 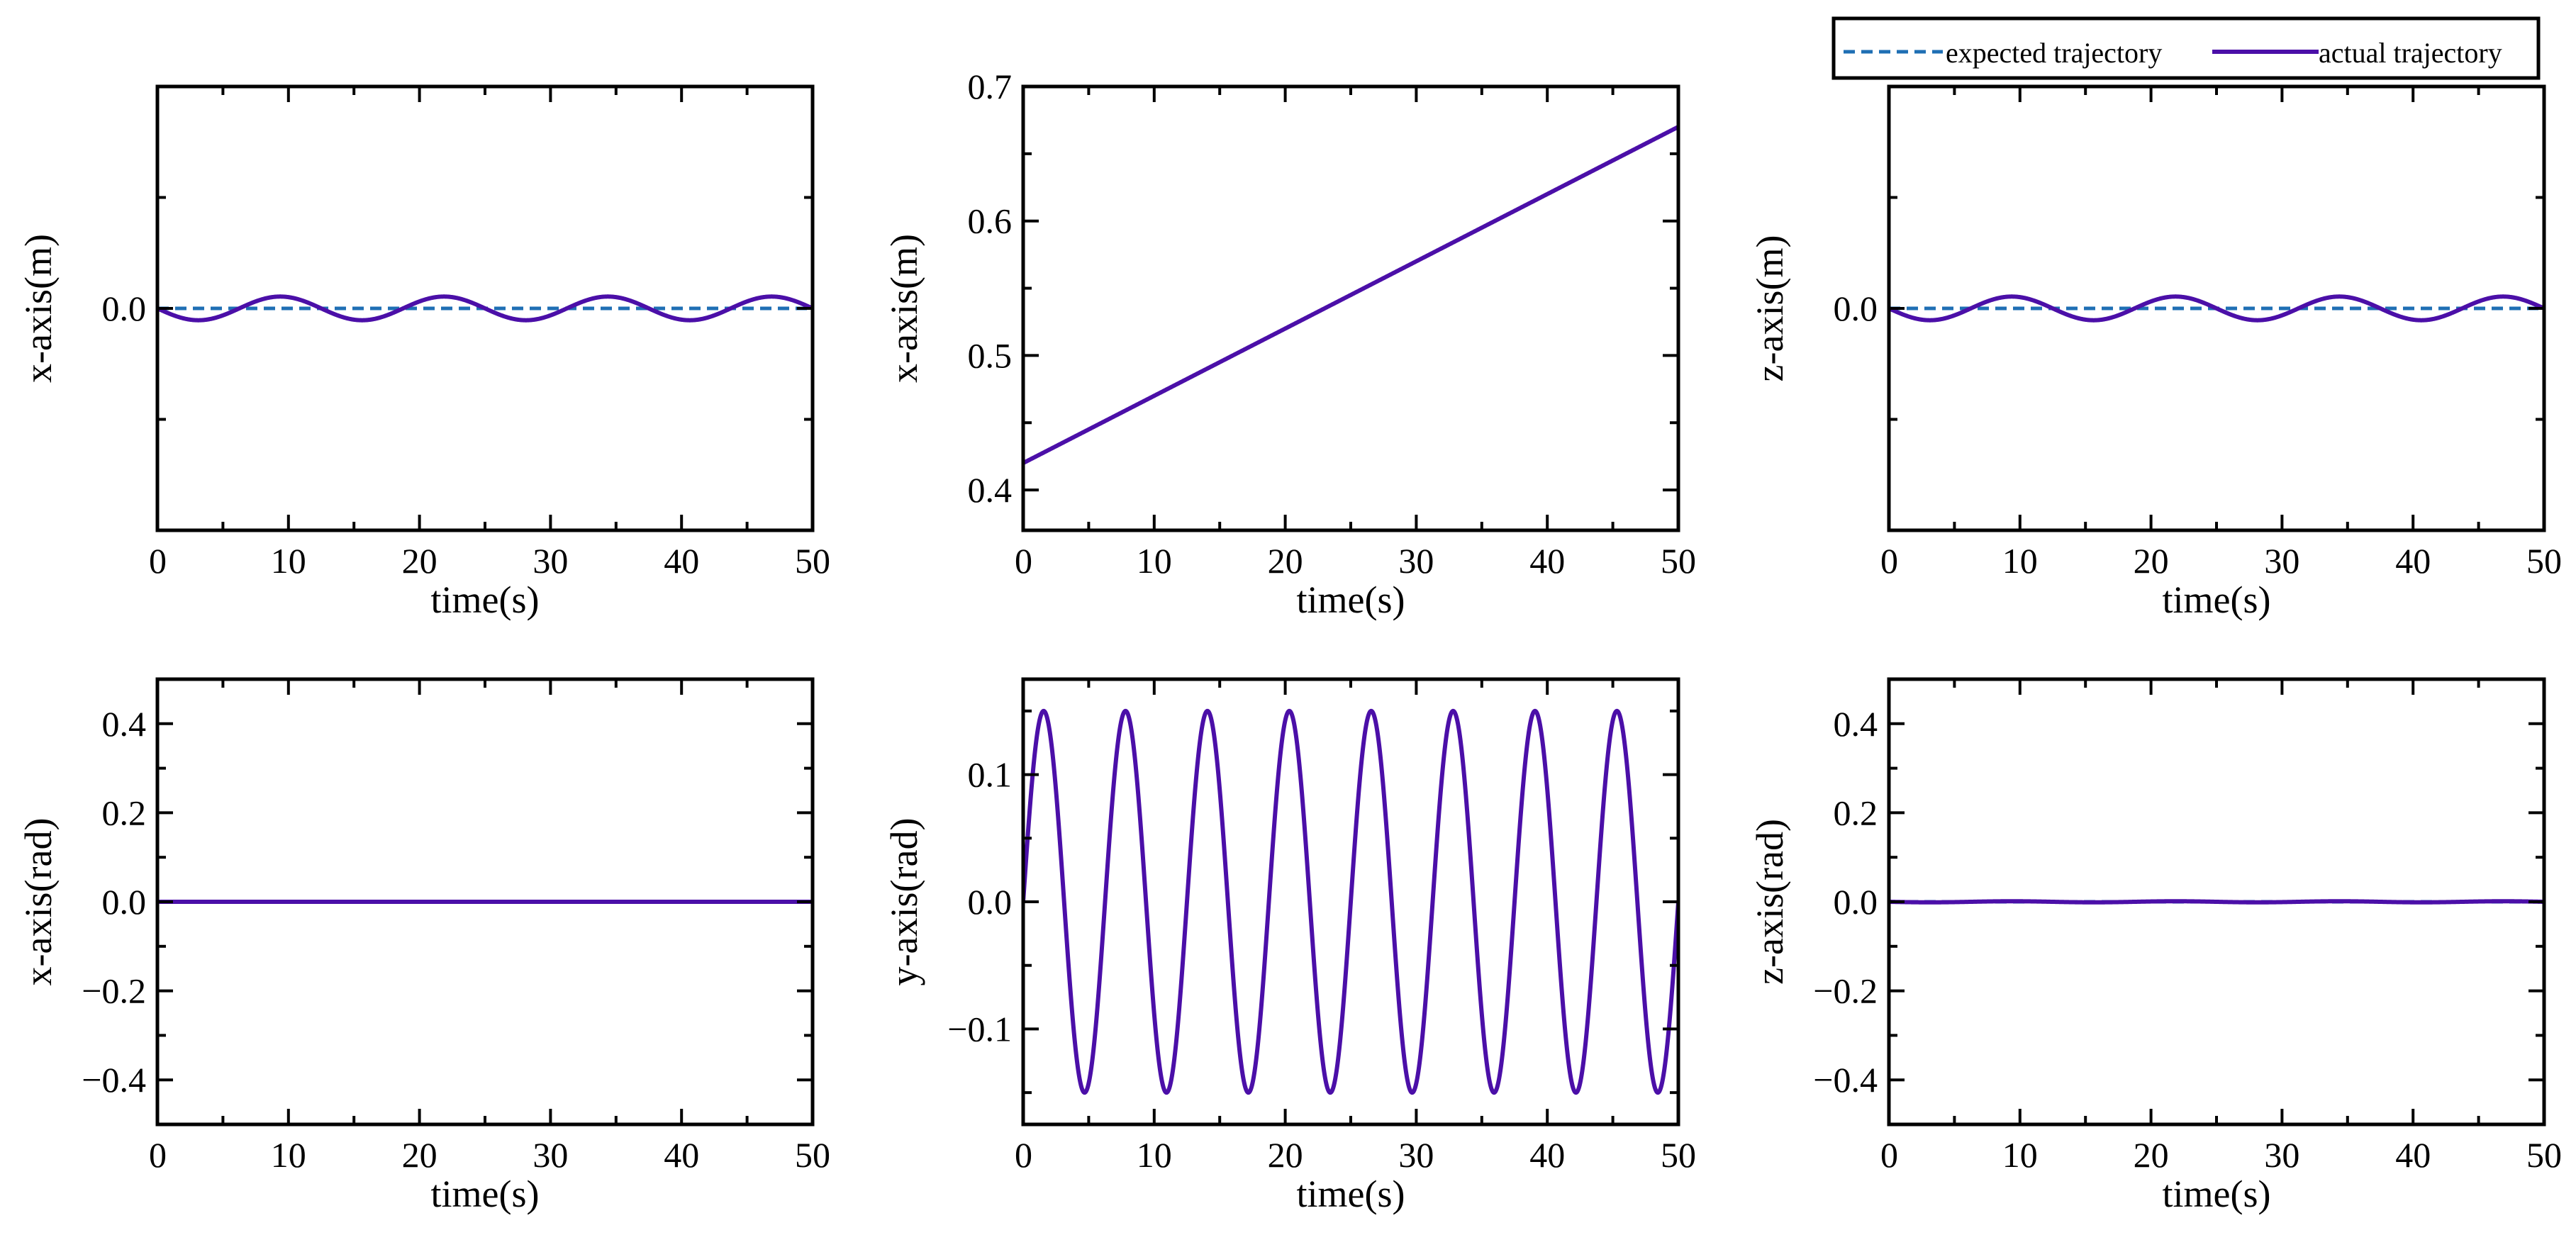 I want to click on legend-expected-label: expected trajectory, so click(x=2054, y=53).